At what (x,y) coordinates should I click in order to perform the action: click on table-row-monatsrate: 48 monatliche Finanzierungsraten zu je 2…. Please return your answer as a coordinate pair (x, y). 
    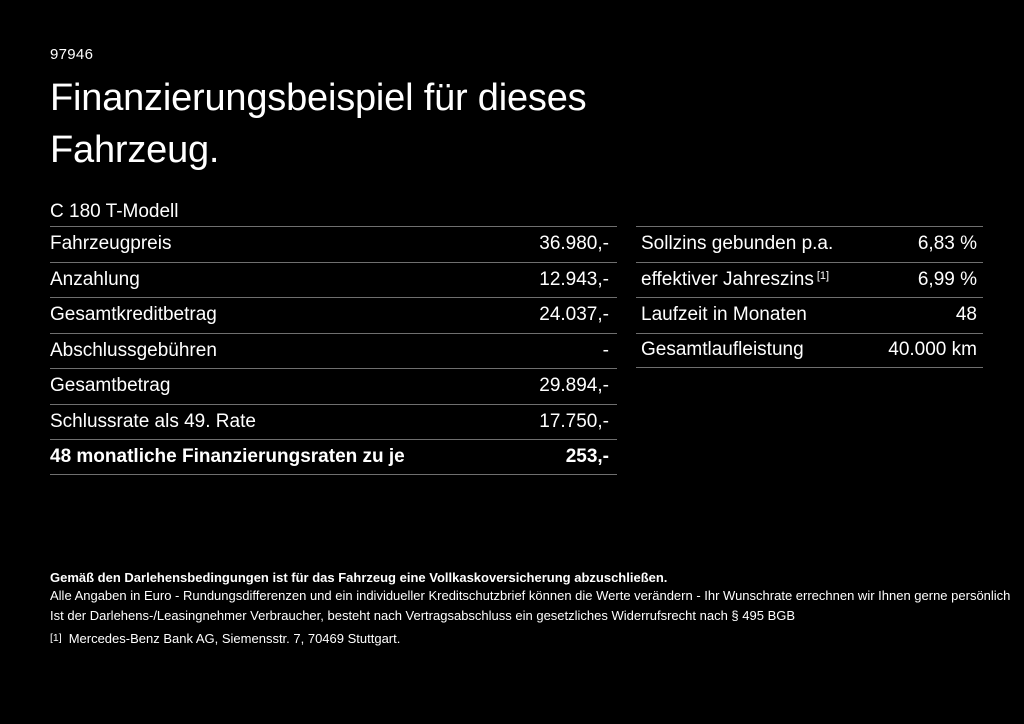
    Looking at the image, I should click on (333, 457).